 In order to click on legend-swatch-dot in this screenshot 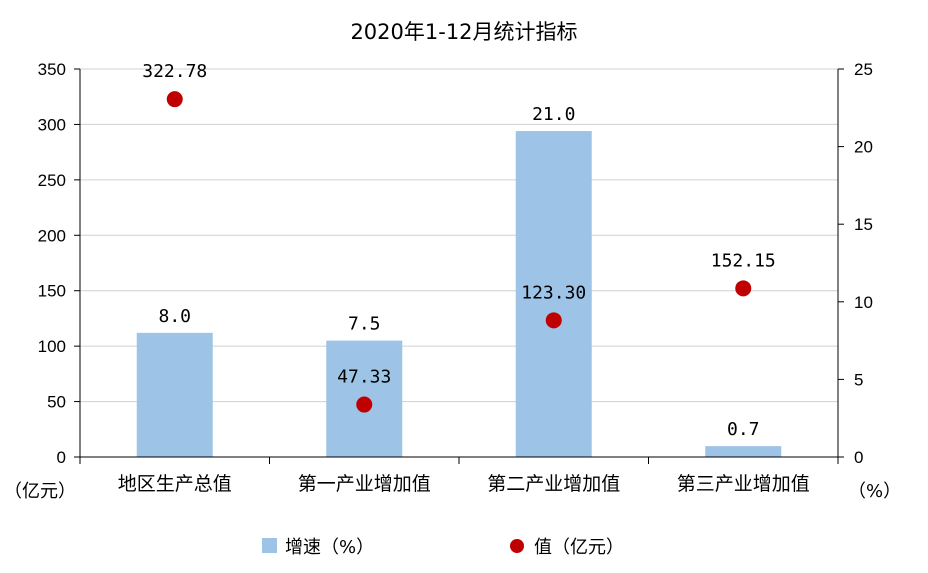, I will do `click(517, 546)`.